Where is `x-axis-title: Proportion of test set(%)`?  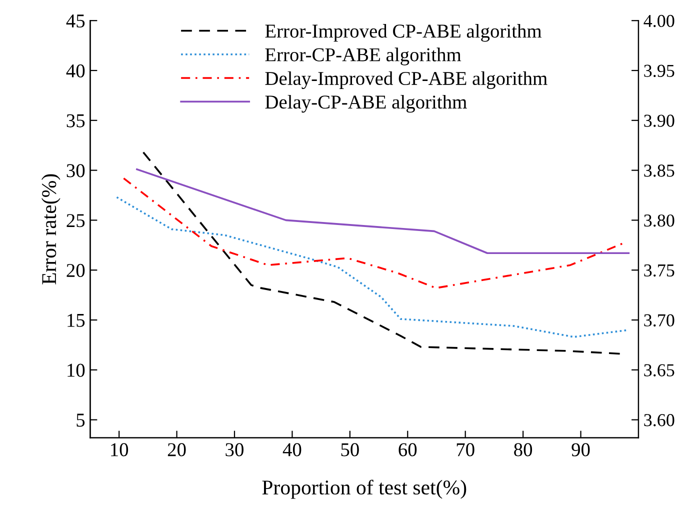
x-axis-title: Proportion of test set(%) is located at coordinates (364, 489).